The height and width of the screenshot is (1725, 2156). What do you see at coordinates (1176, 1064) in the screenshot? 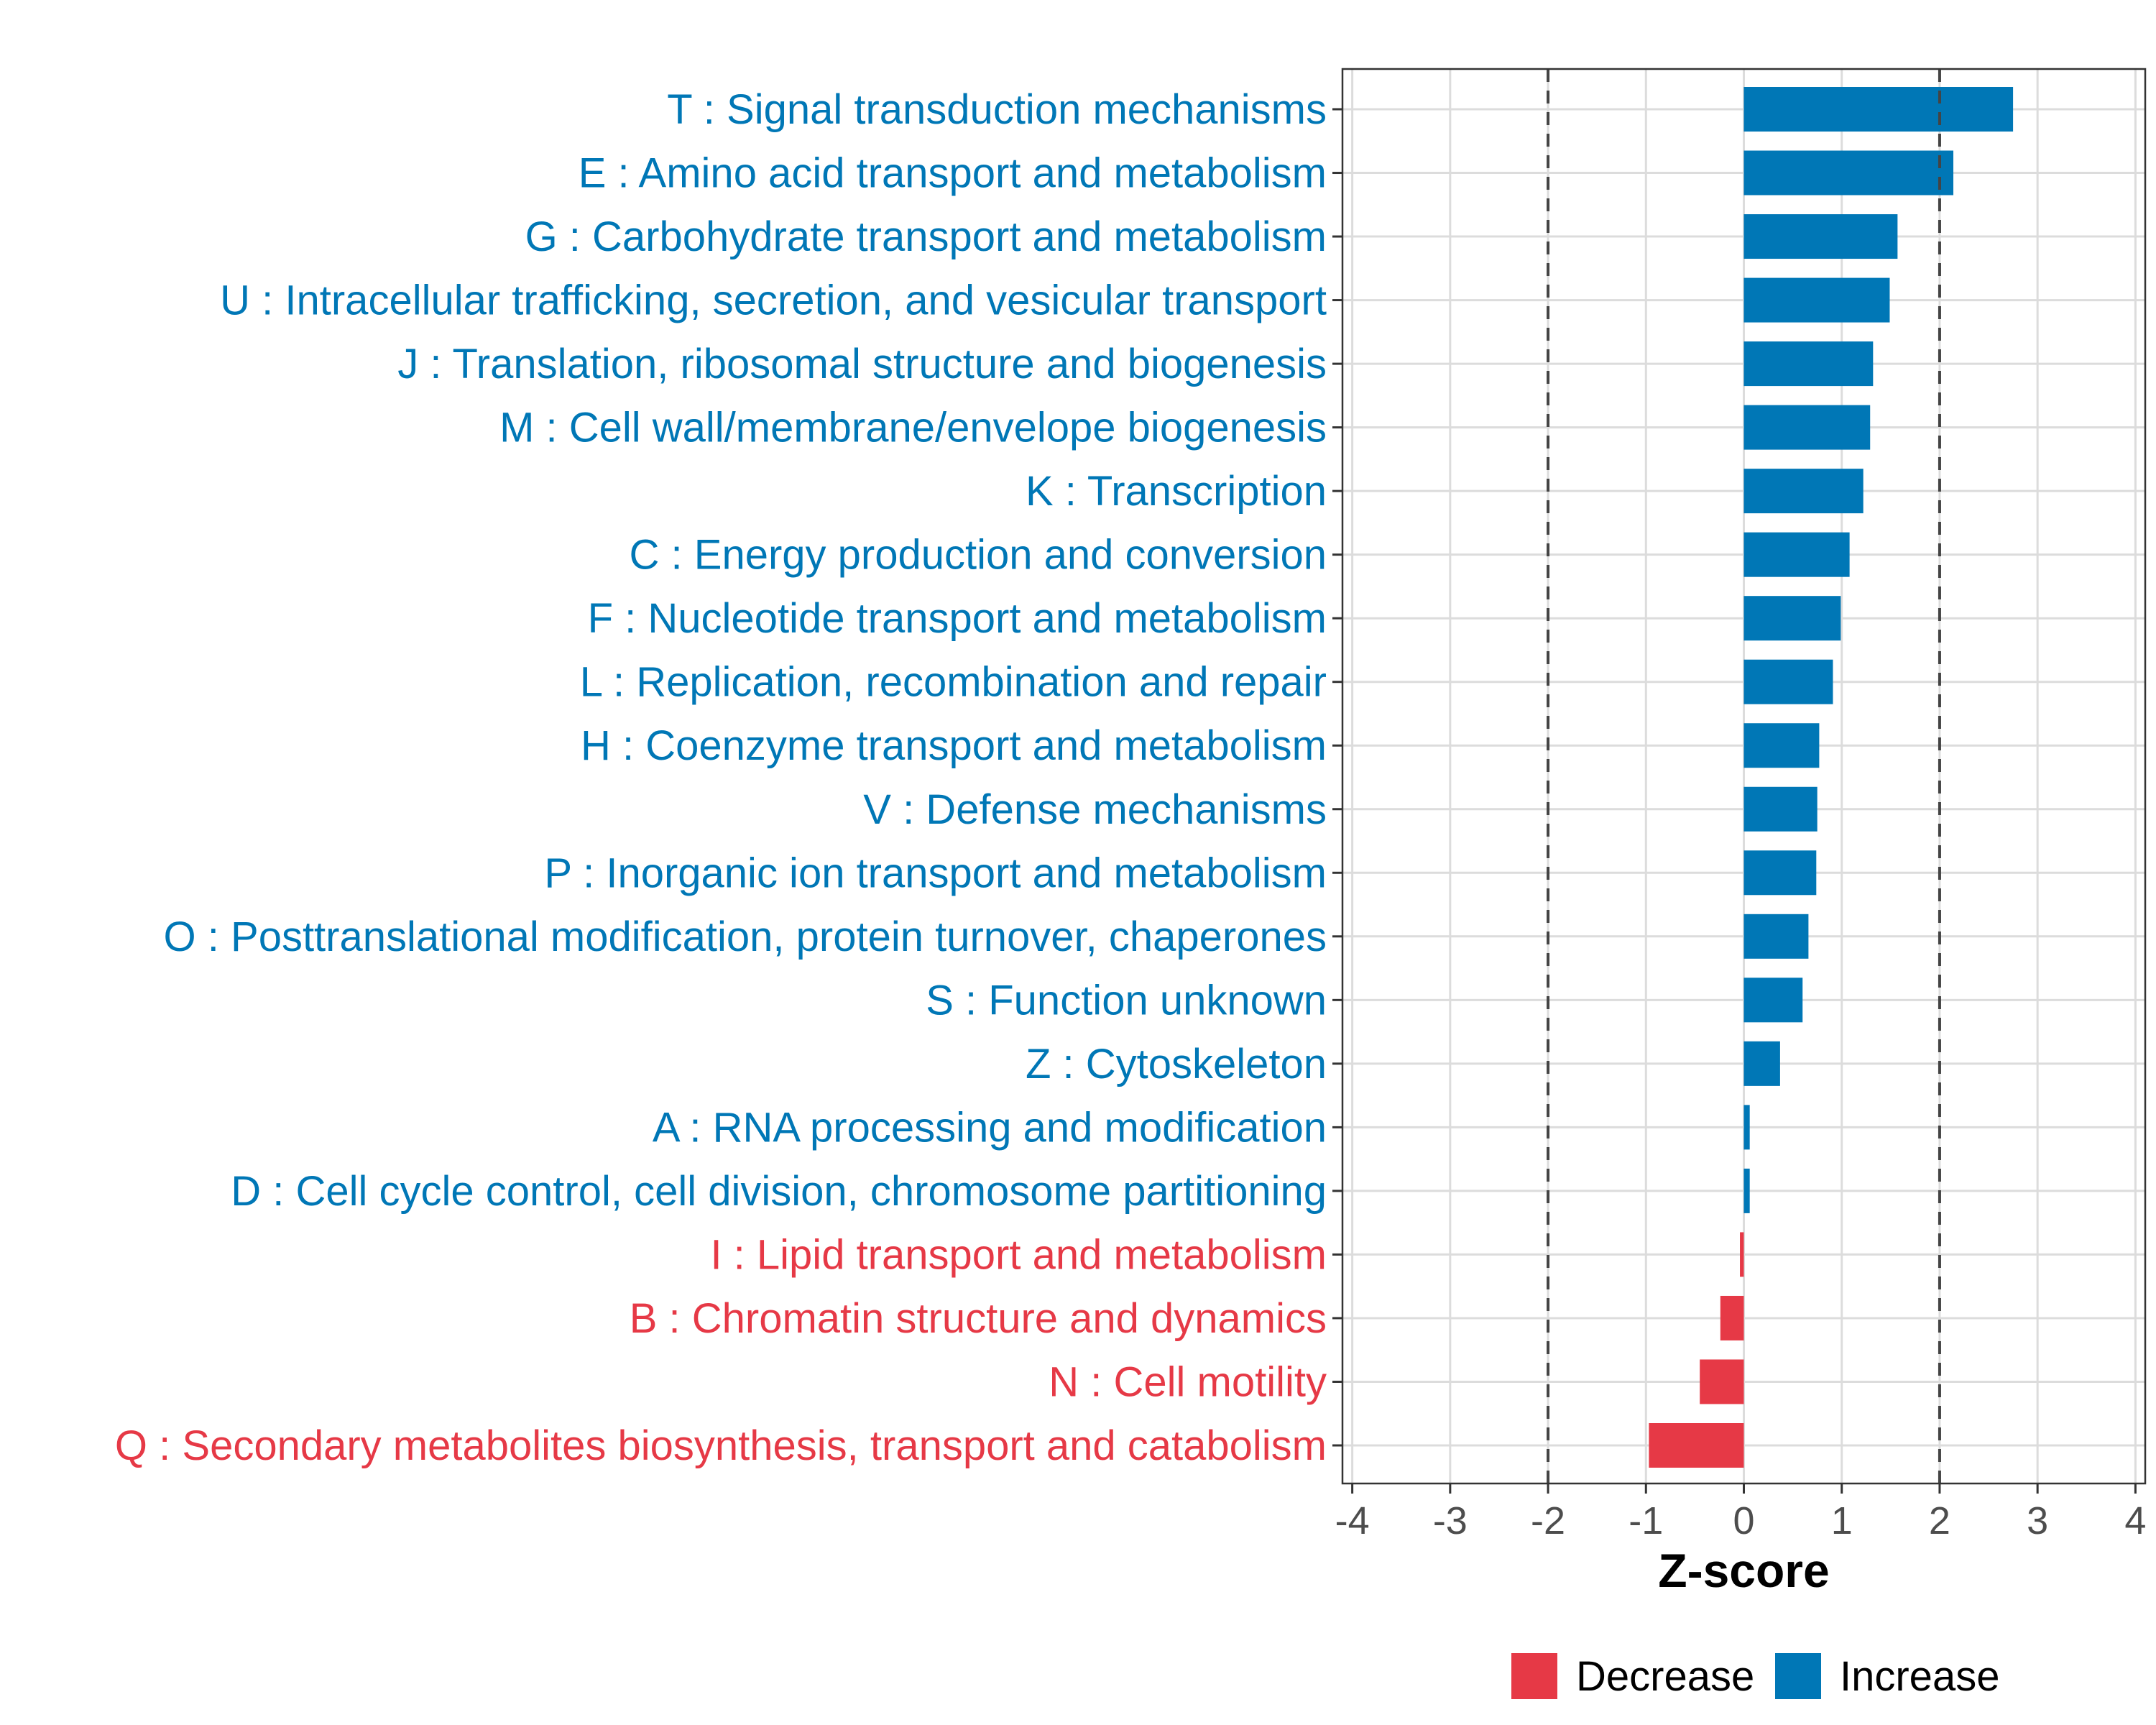
I see `category-label: Z : Cytoskeleton` at bounding box center [1176, 1064].